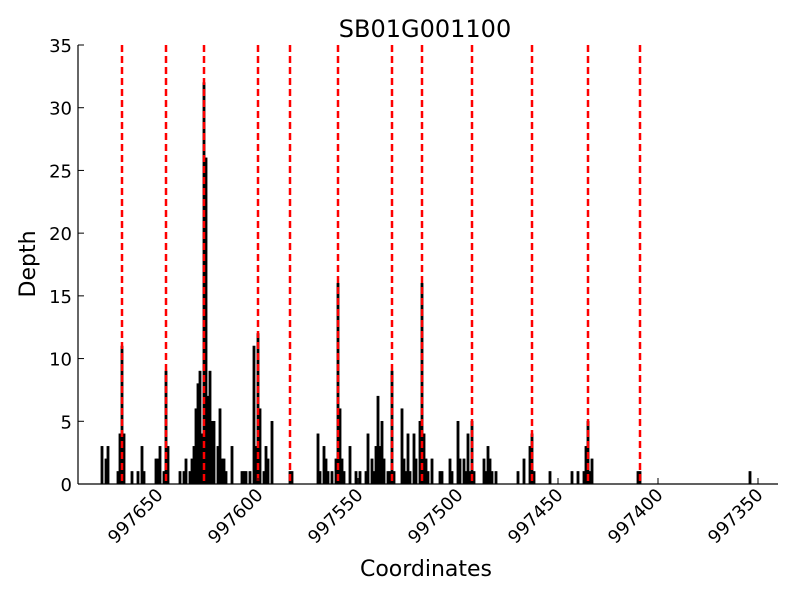 This screenshot has height=604, width=800. What do you see at coordinates (66, 266) in the screenshot?
I see `y-ticks-group: 0 5 10 15 20 25 30 35` at bounding box center [66, 266].